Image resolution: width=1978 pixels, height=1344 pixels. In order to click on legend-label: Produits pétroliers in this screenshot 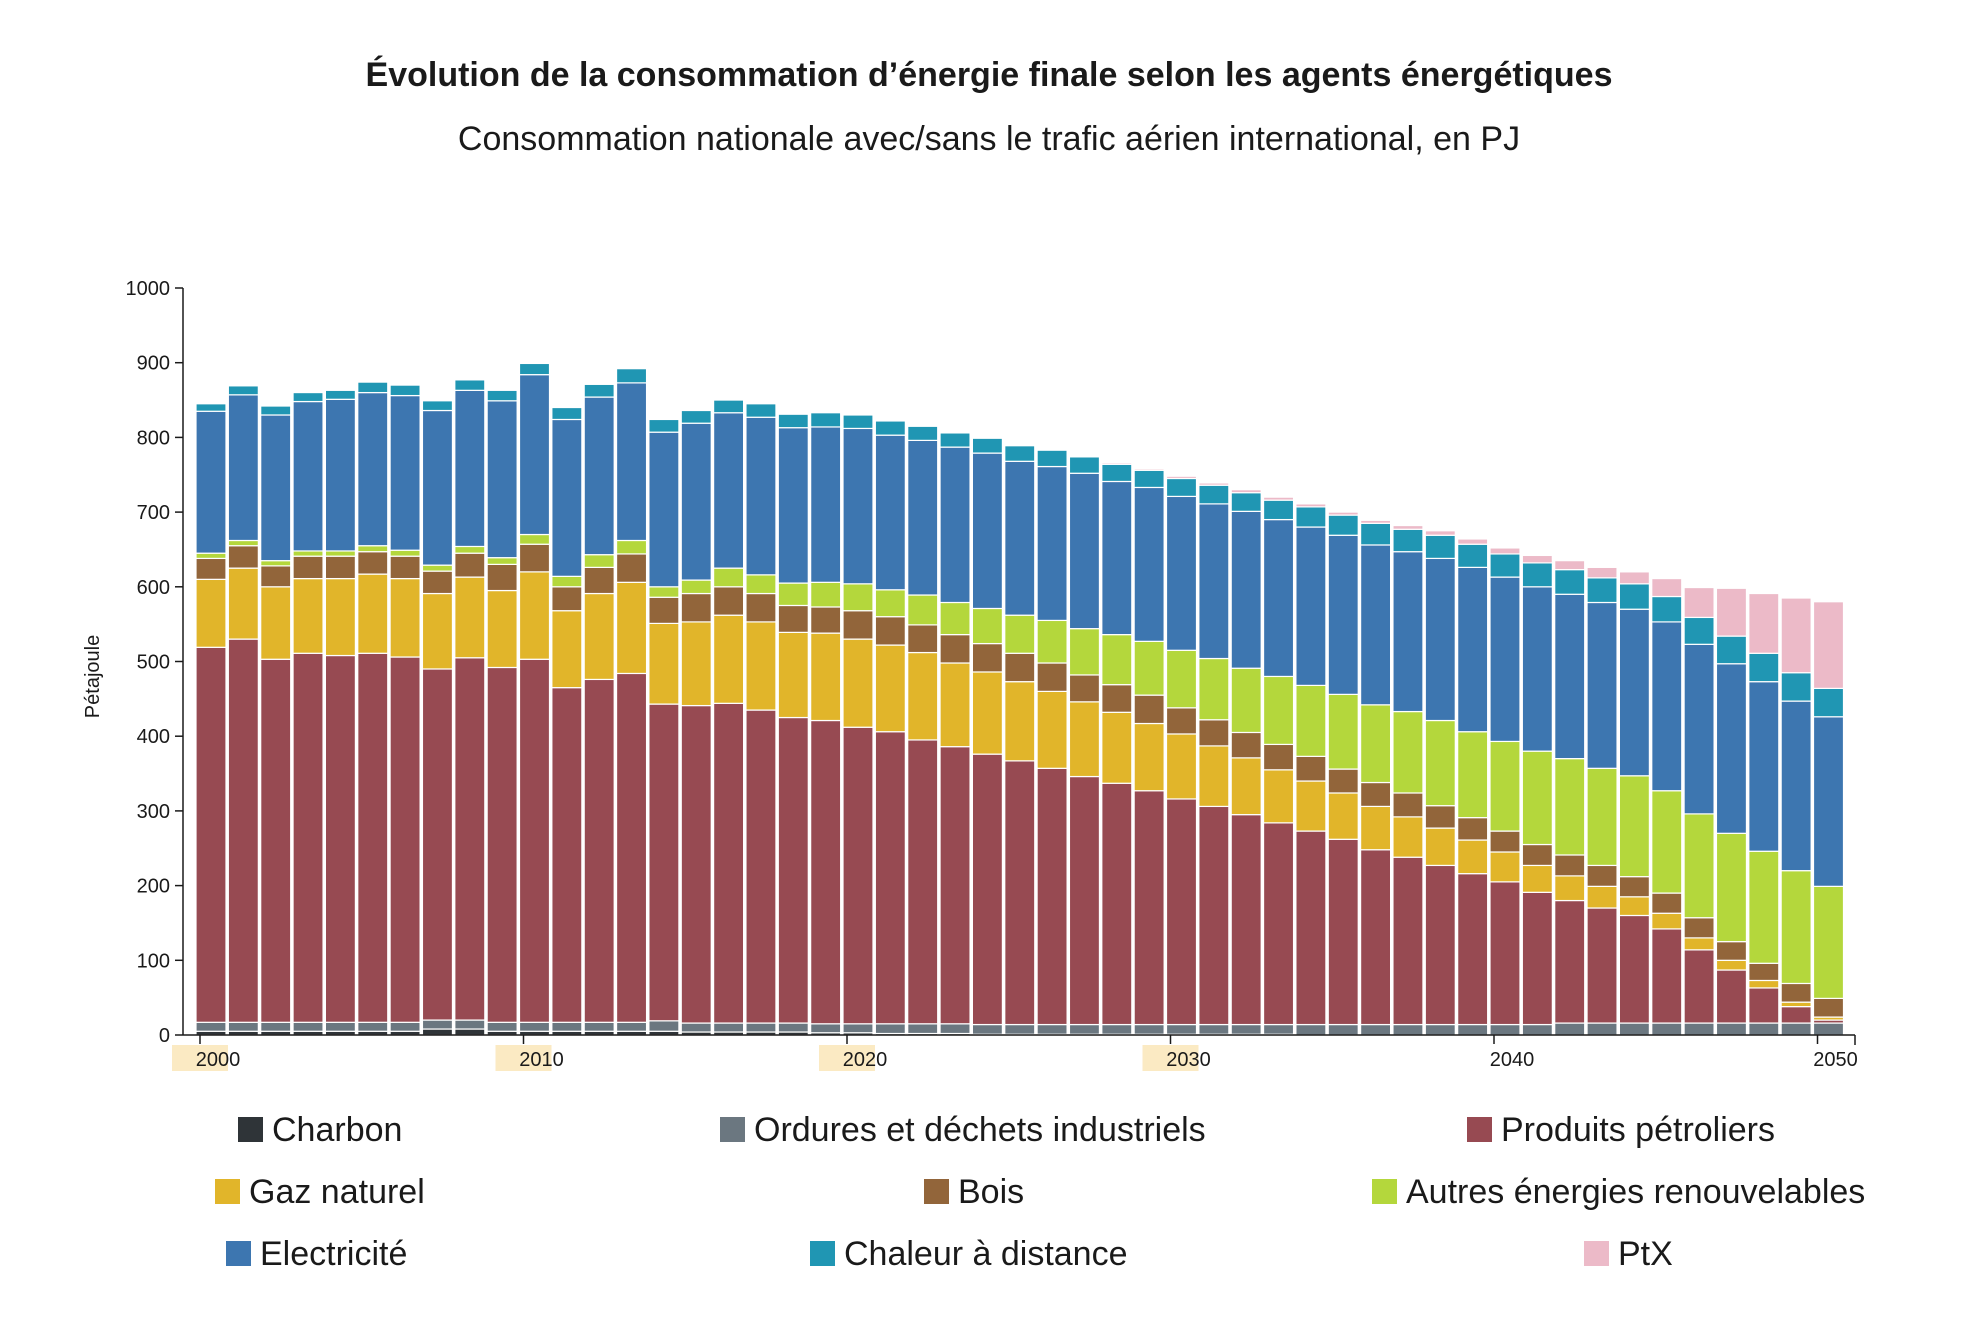, I will do `click(1638, 1130)`.